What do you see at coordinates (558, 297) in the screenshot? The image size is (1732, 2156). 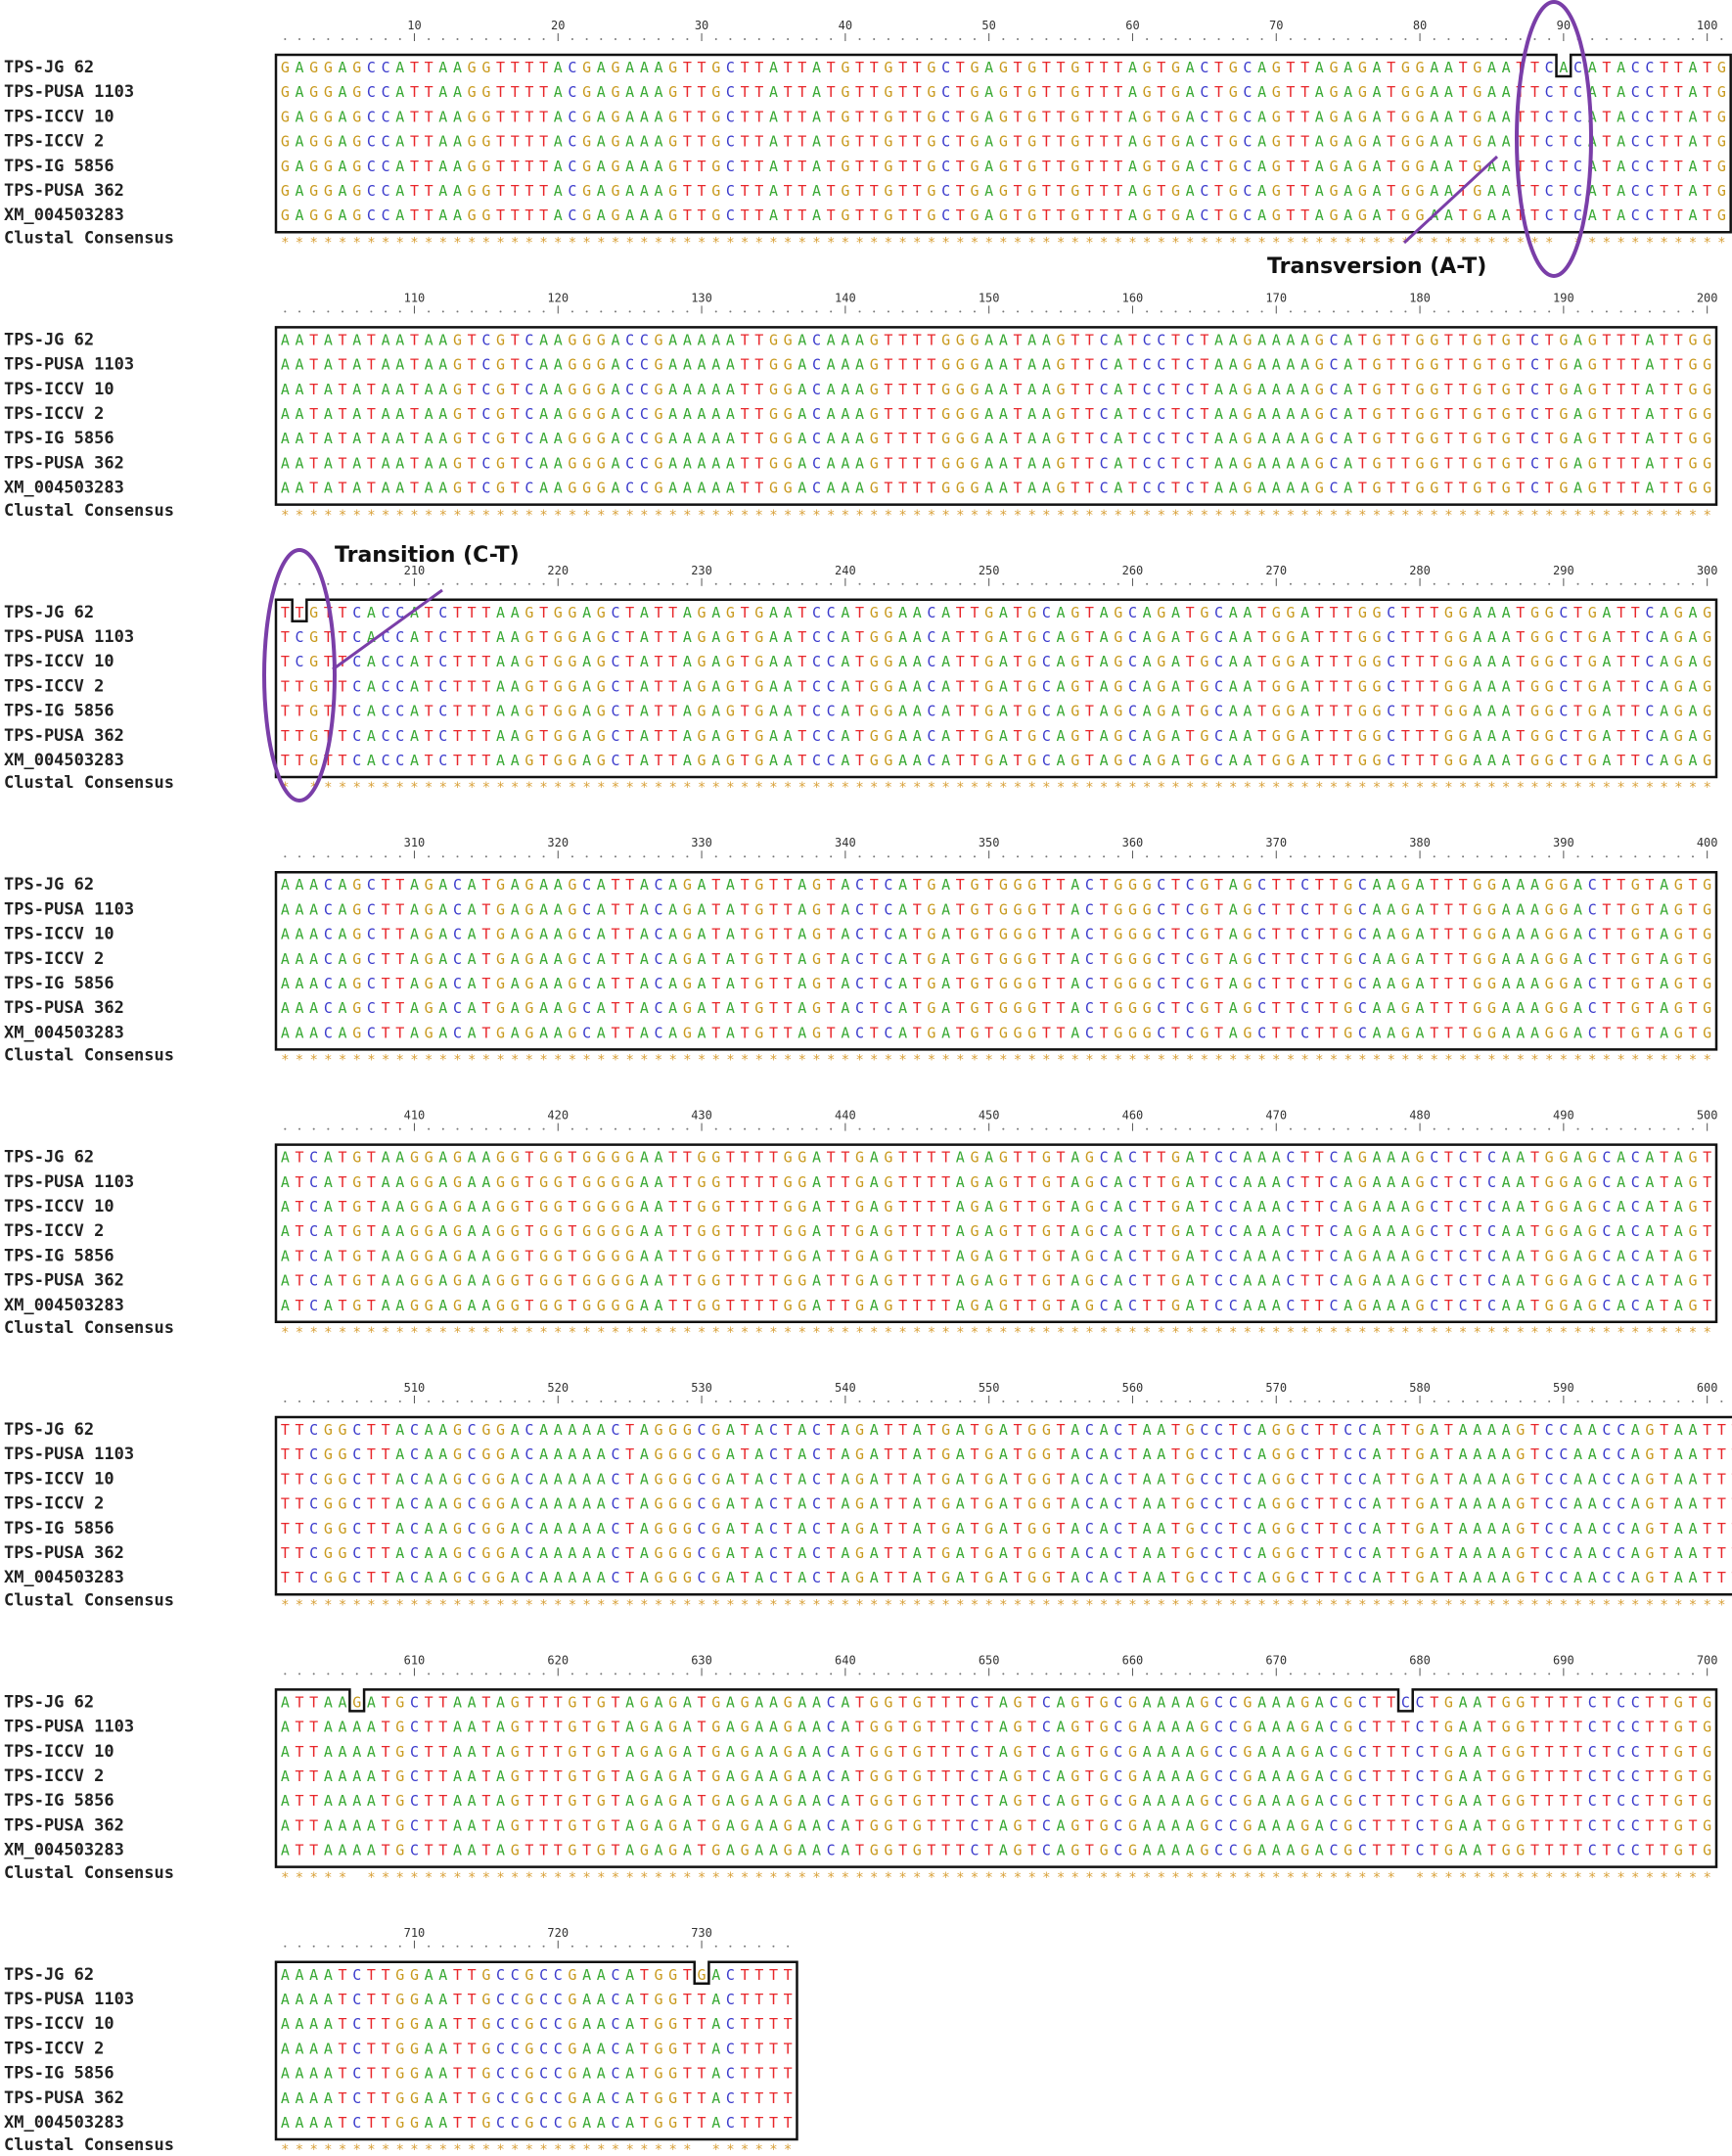 I see `position-tick-label: 120` at bounding box center [558, 297].